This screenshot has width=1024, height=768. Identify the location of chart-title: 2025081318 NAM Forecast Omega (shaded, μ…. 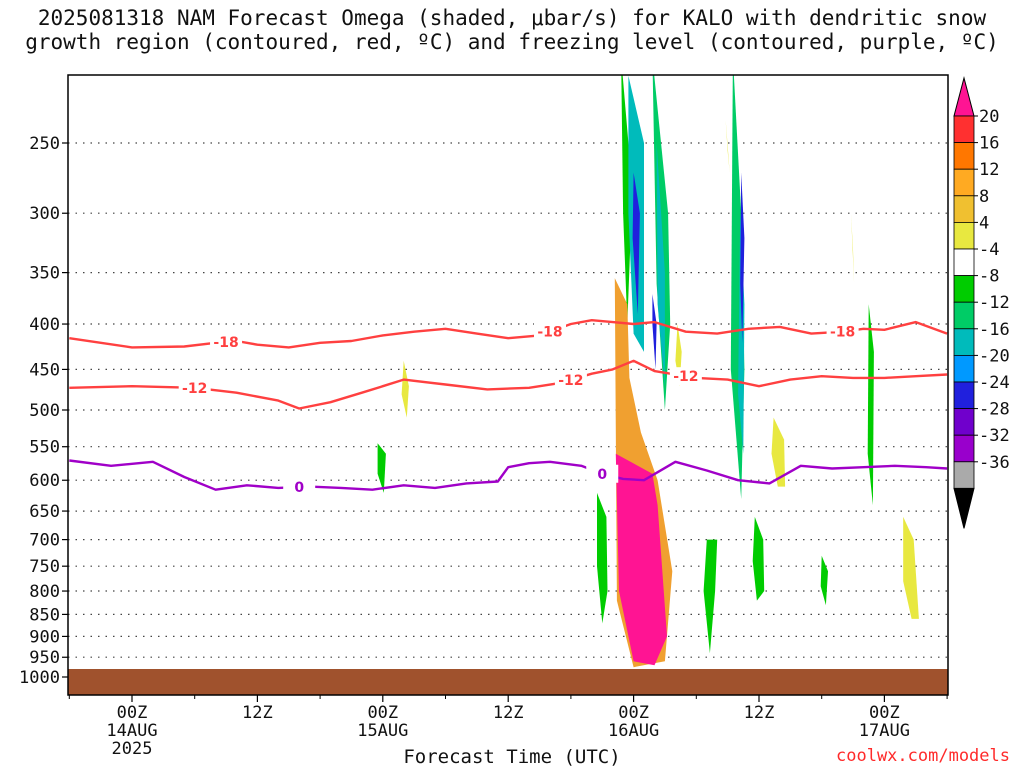
(512, 30).